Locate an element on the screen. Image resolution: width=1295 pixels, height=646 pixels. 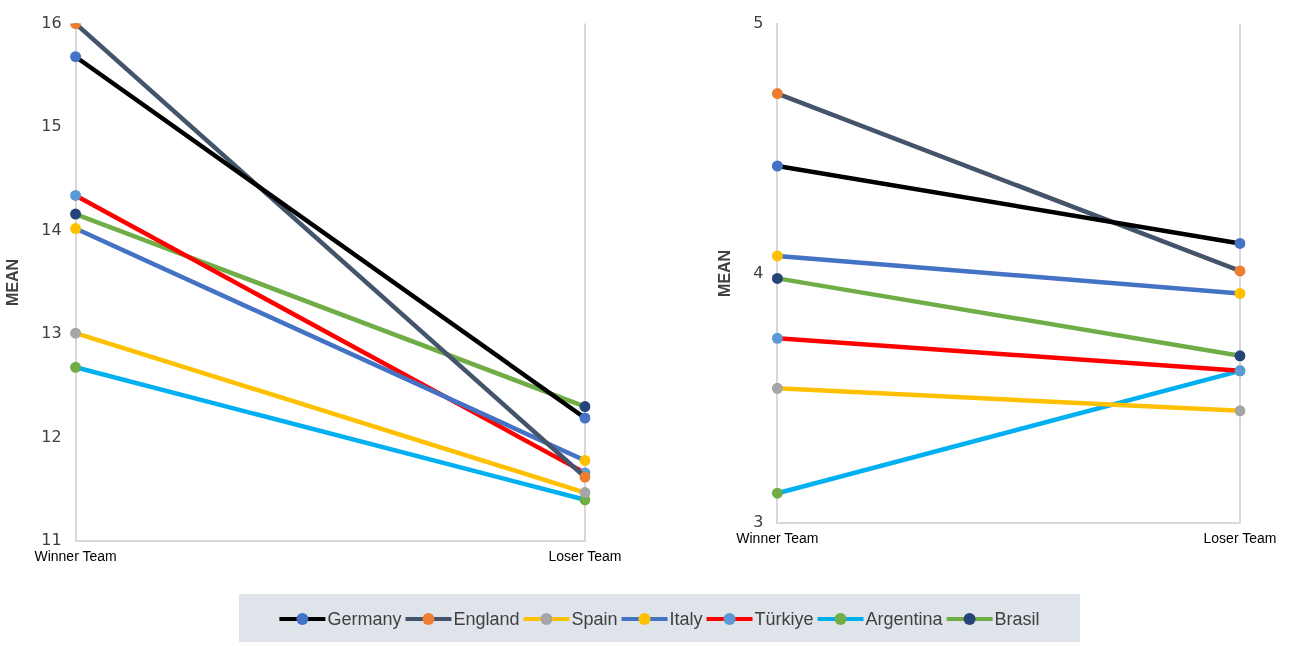
y-tick-label: 4 is located at coordinates (758, 272).